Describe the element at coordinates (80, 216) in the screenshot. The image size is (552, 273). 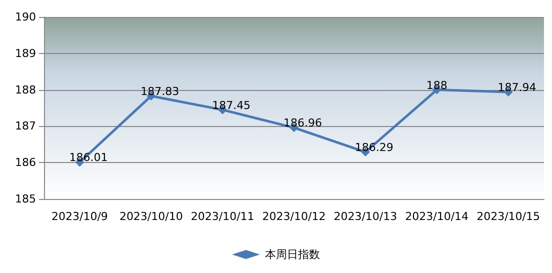
I see `x-tick-label: 2023/10/9` at that location.